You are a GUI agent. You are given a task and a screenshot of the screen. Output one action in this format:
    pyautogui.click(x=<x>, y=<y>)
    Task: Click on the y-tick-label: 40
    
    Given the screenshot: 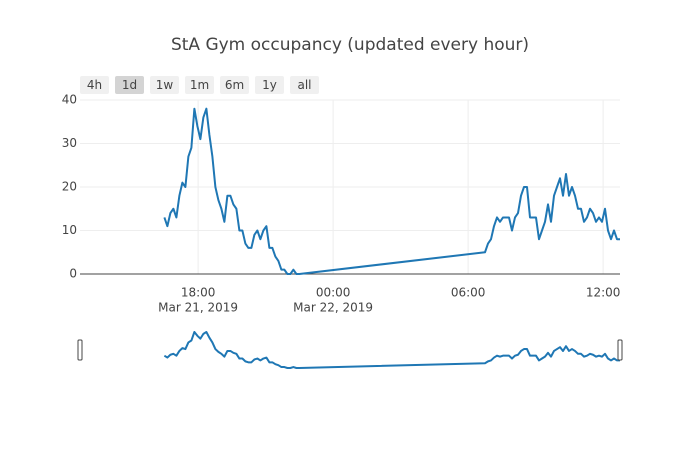 What is the action you would take?
    pyautogui.click(x=69, y=100)
    